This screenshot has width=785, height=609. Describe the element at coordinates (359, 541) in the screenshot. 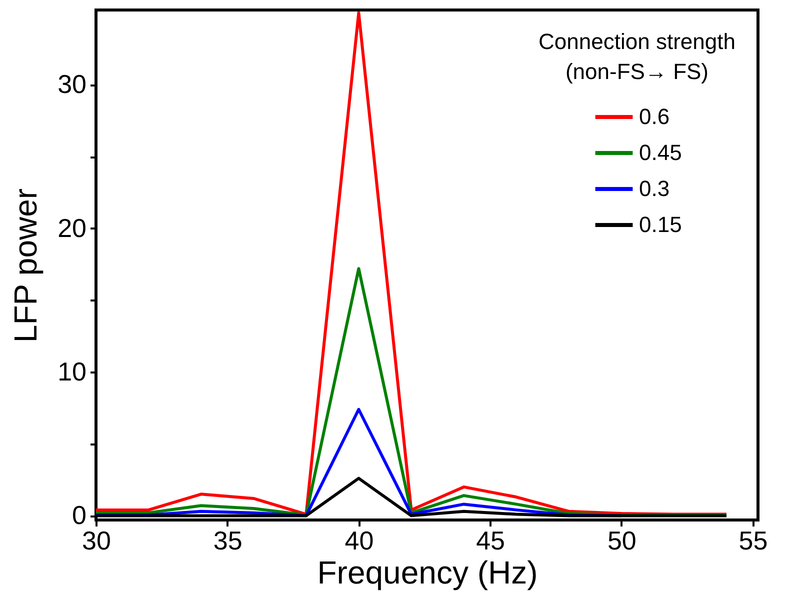

I see `x-tick-label: 40` at that location.